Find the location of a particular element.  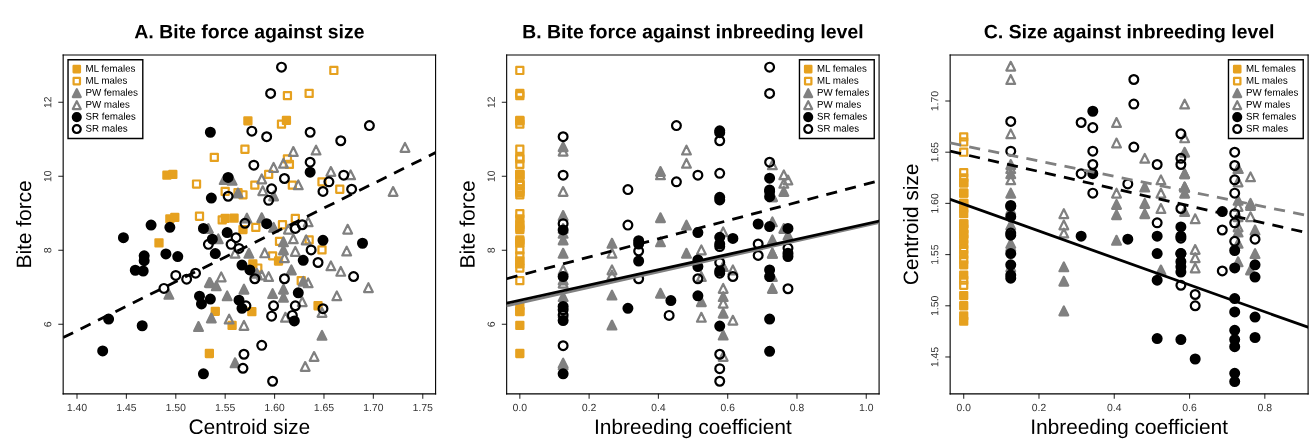

y-tick-label: 1.70 is located at coordinates (934, 101).